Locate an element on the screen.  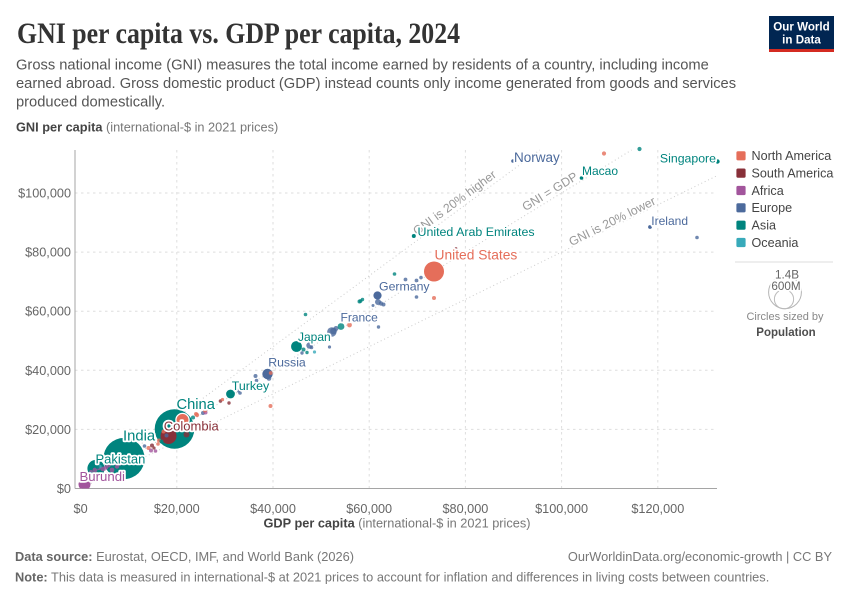
svg-text: India is located at coordinates (139, 437).